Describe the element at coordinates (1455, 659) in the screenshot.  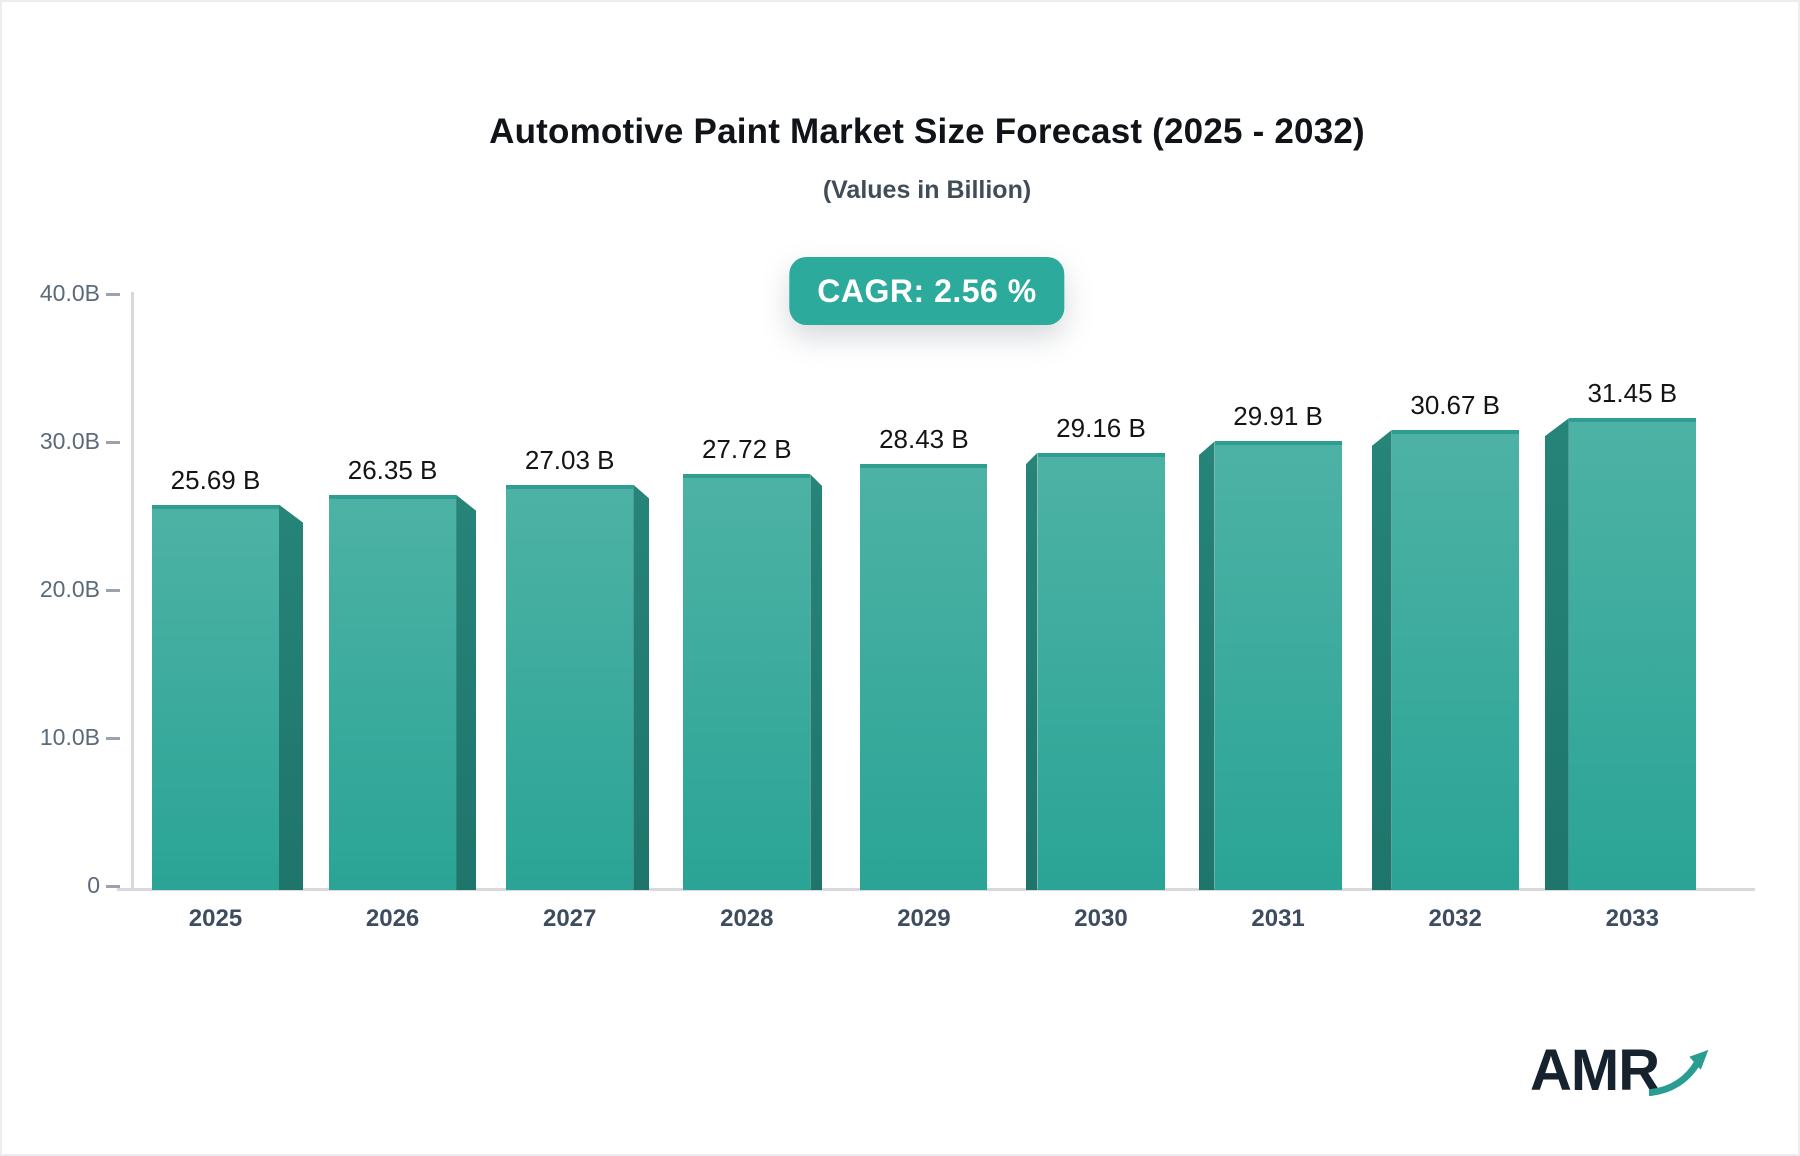
I see `bar-2032` at that location.